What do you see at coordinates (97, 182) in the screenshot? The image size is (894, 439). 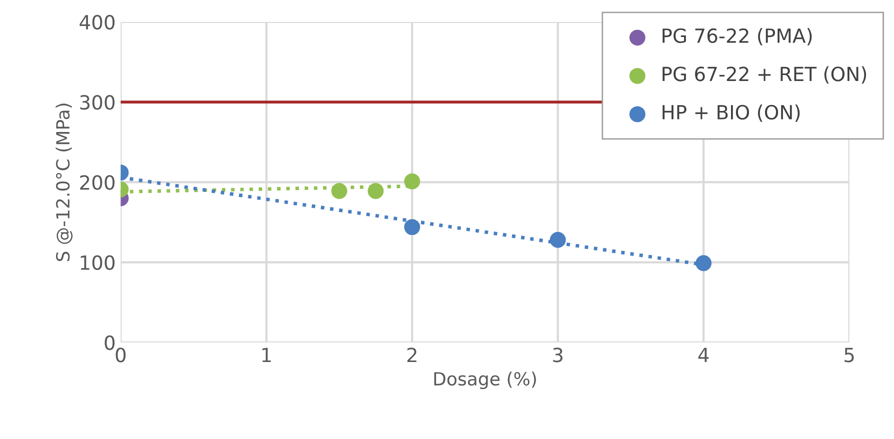 I see `y-tick-label: 200` at bounding box center [97, 182].